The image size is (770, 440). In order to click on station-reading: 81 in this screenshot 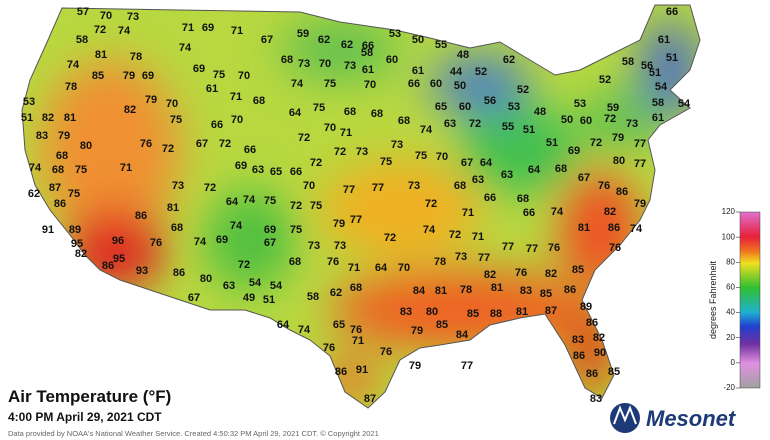, I will do `click(584, 228)`.